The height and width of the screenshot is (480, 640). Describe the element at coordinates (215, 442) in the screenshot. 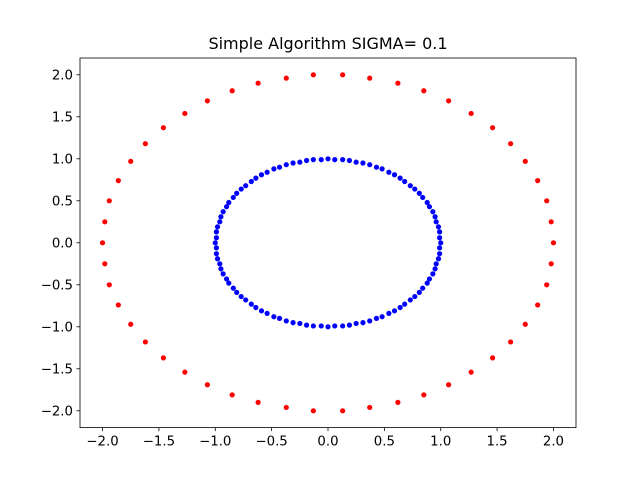

I see `x-tick-label: −1.0` at that location.